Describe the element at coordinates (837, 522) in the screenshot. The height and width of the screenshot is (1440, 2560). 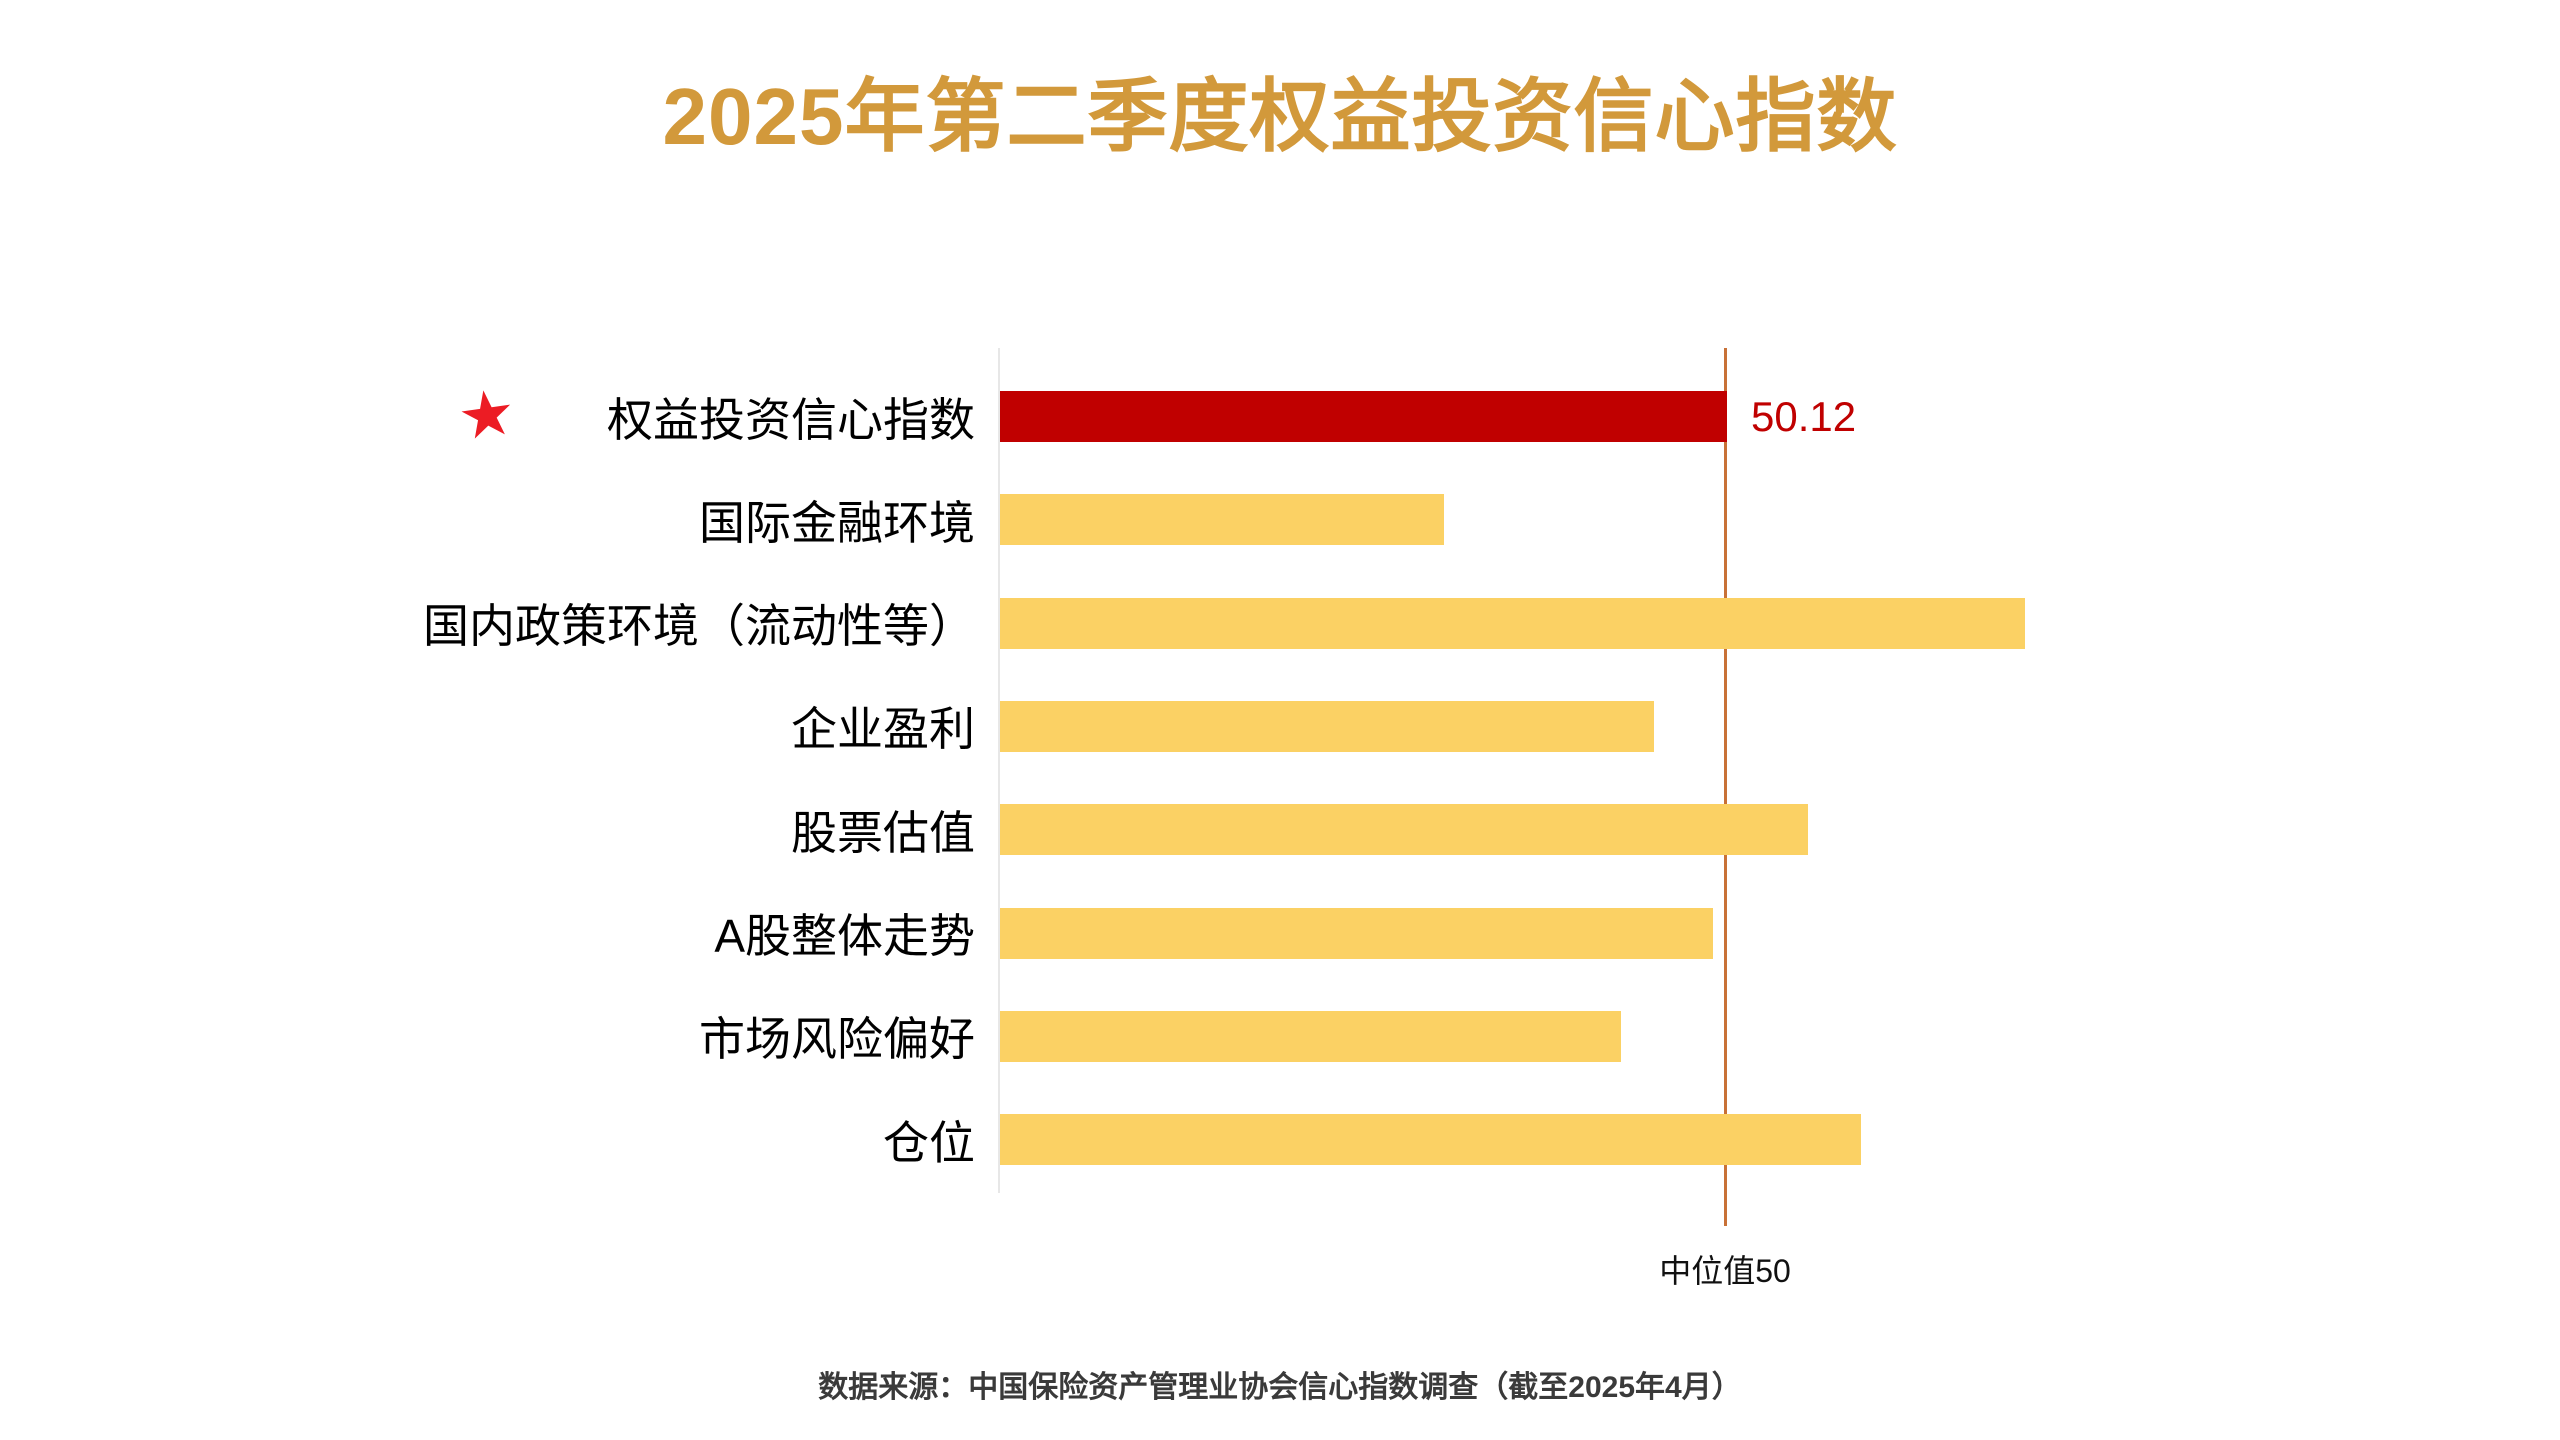
I see `category-label: 国际金融环境` at that location.